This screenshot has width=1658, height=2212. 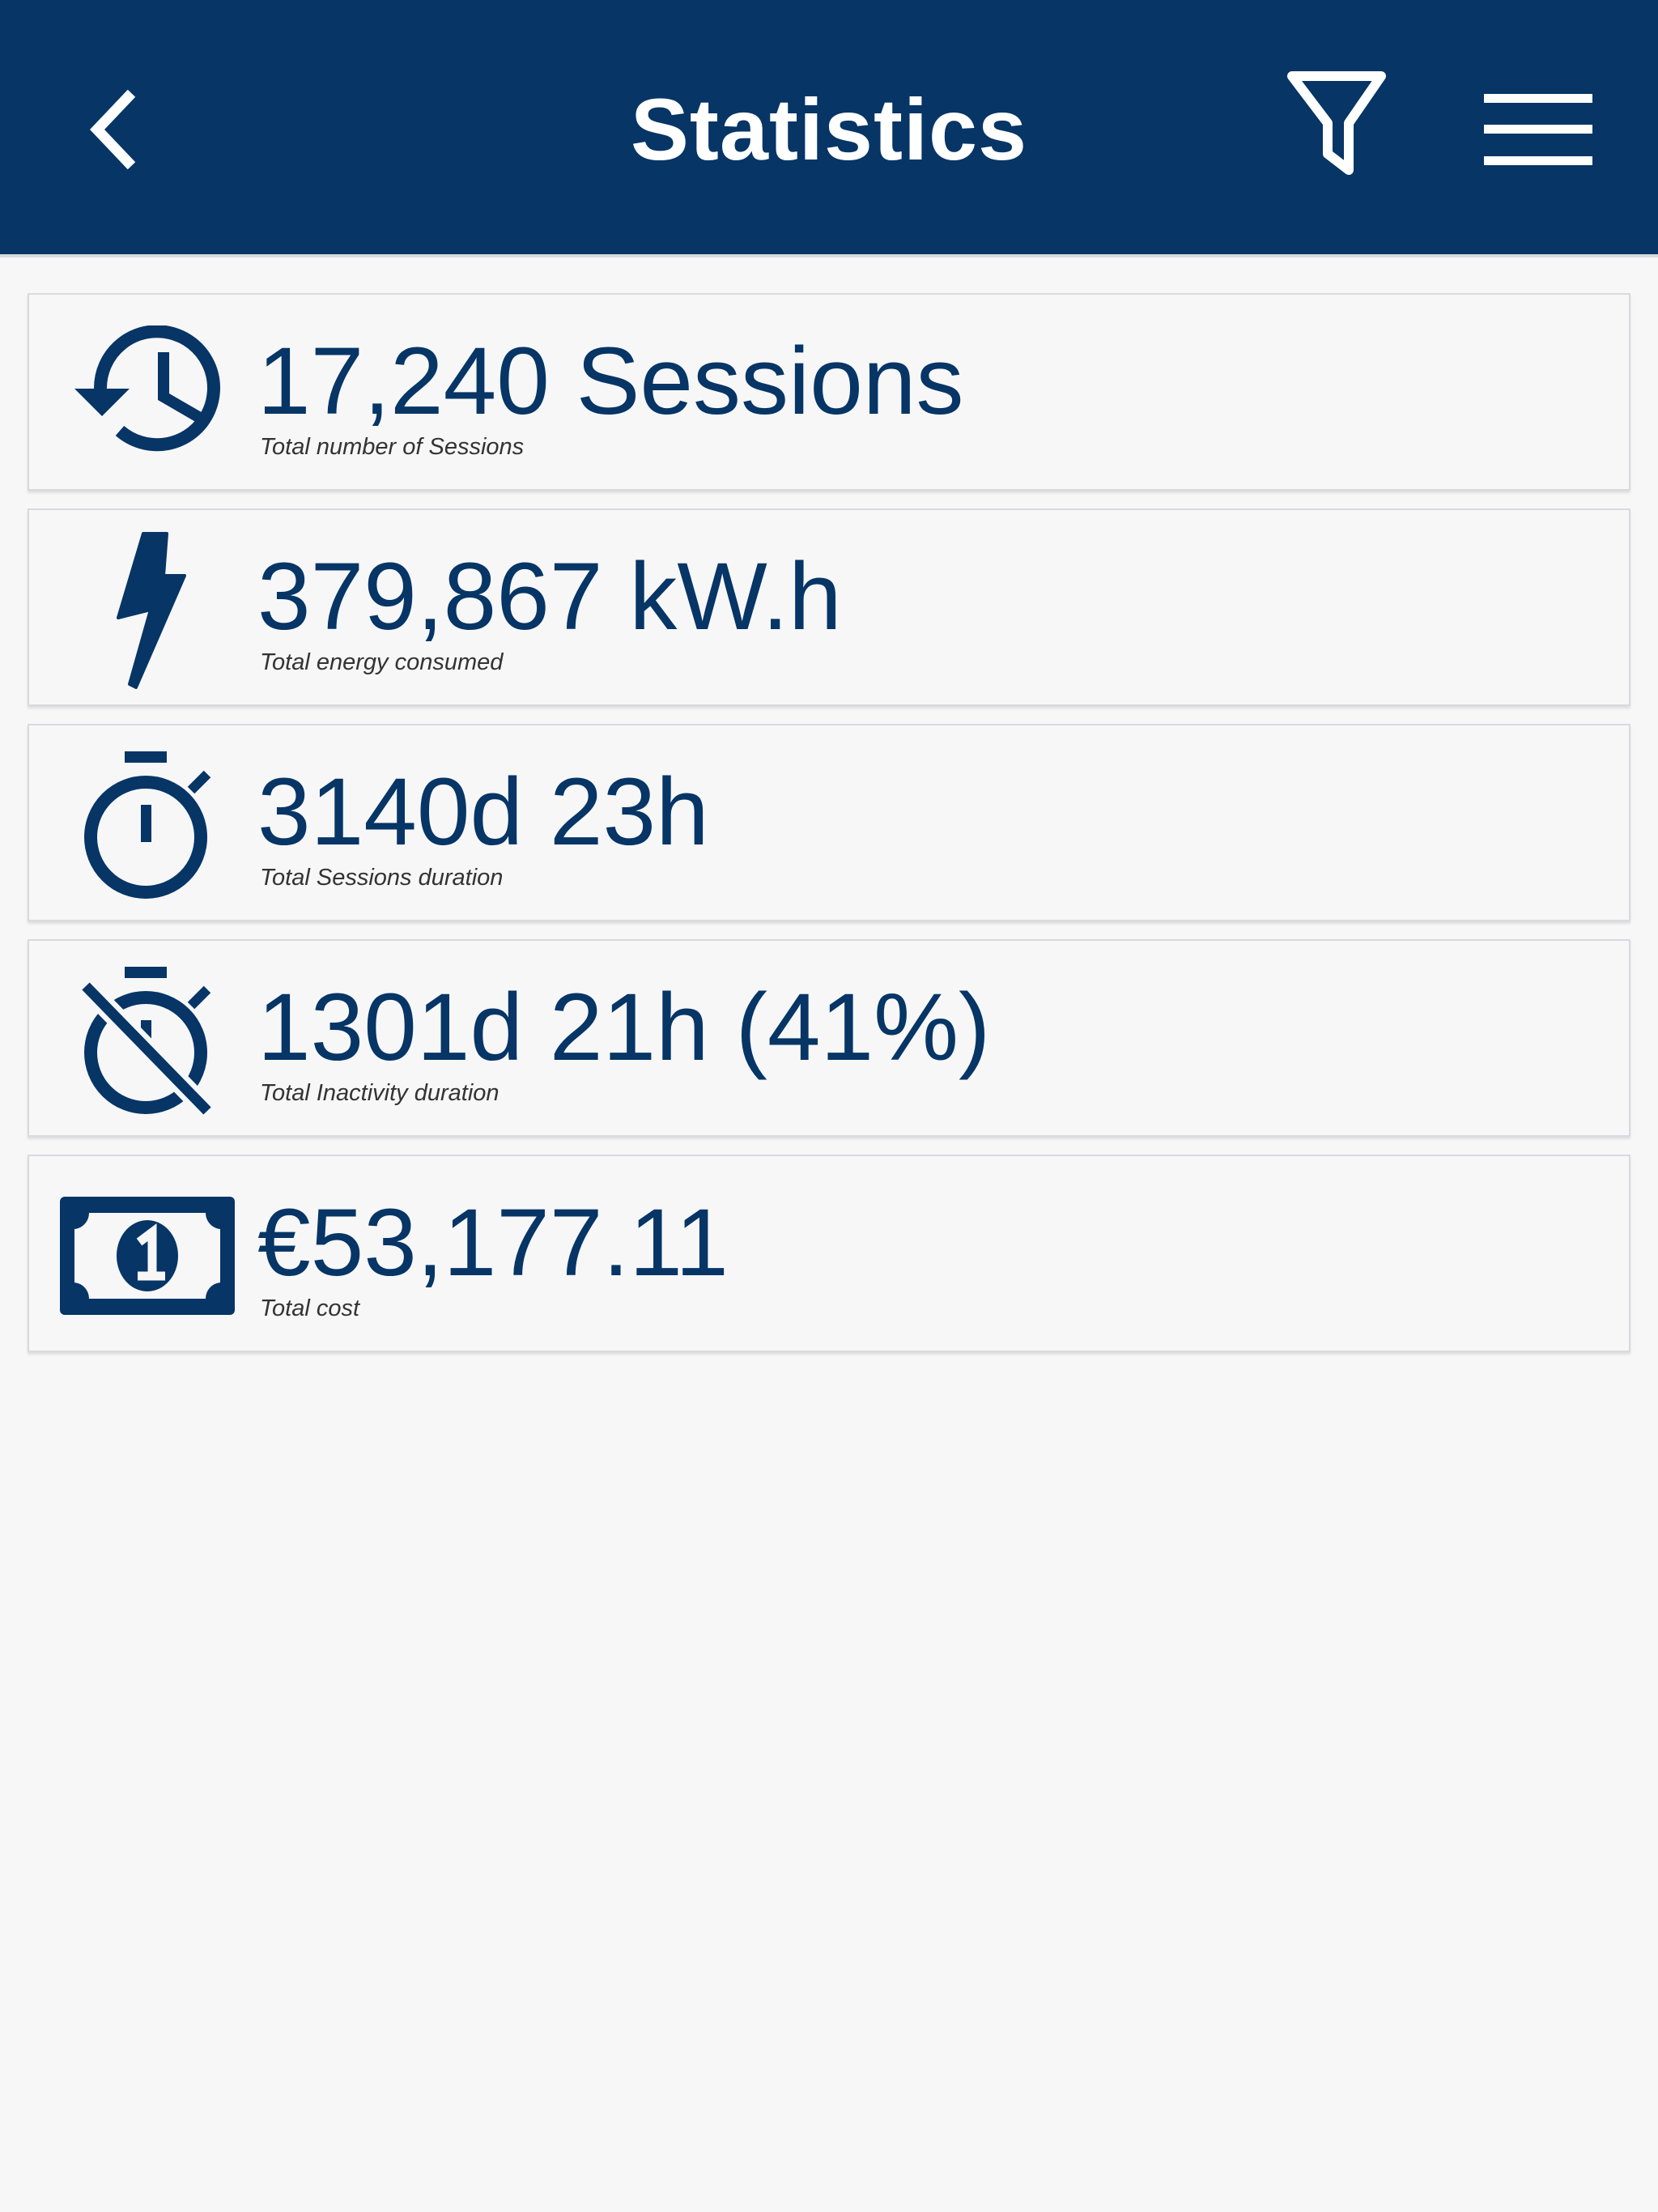 I want to click on stopwatch-off-icon, so click(x=146, y=1042).